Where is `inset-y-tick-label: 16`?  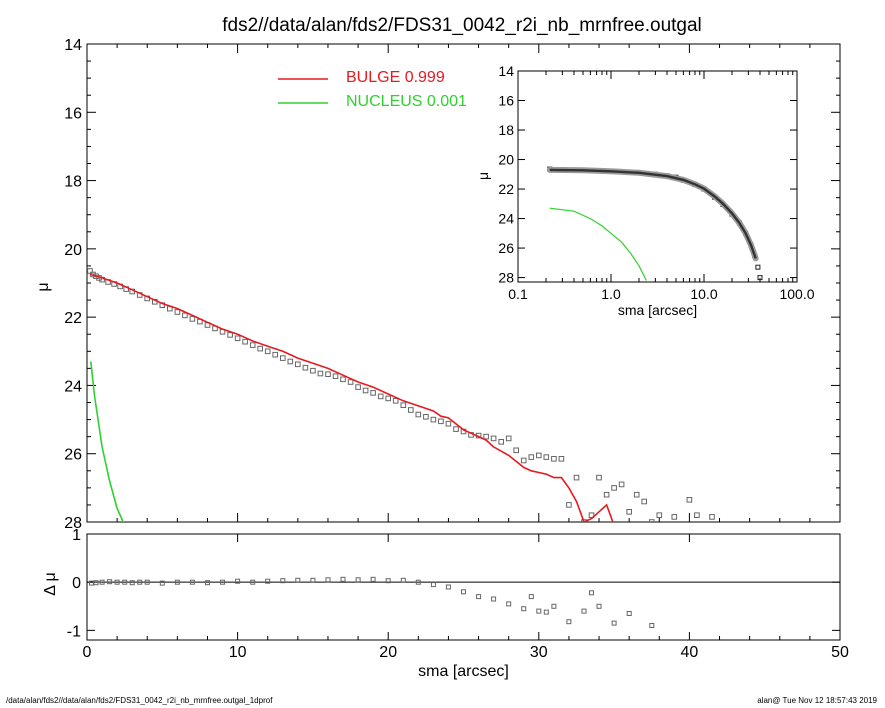 inset-y-tick-label: 16 is located at coordinates (506, 101).